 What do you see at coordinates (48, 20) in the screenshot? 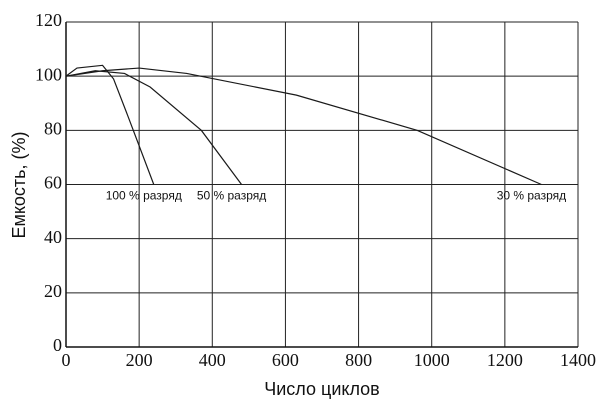
I see `y-tick-label: 120` at bounding box center [48, 20].